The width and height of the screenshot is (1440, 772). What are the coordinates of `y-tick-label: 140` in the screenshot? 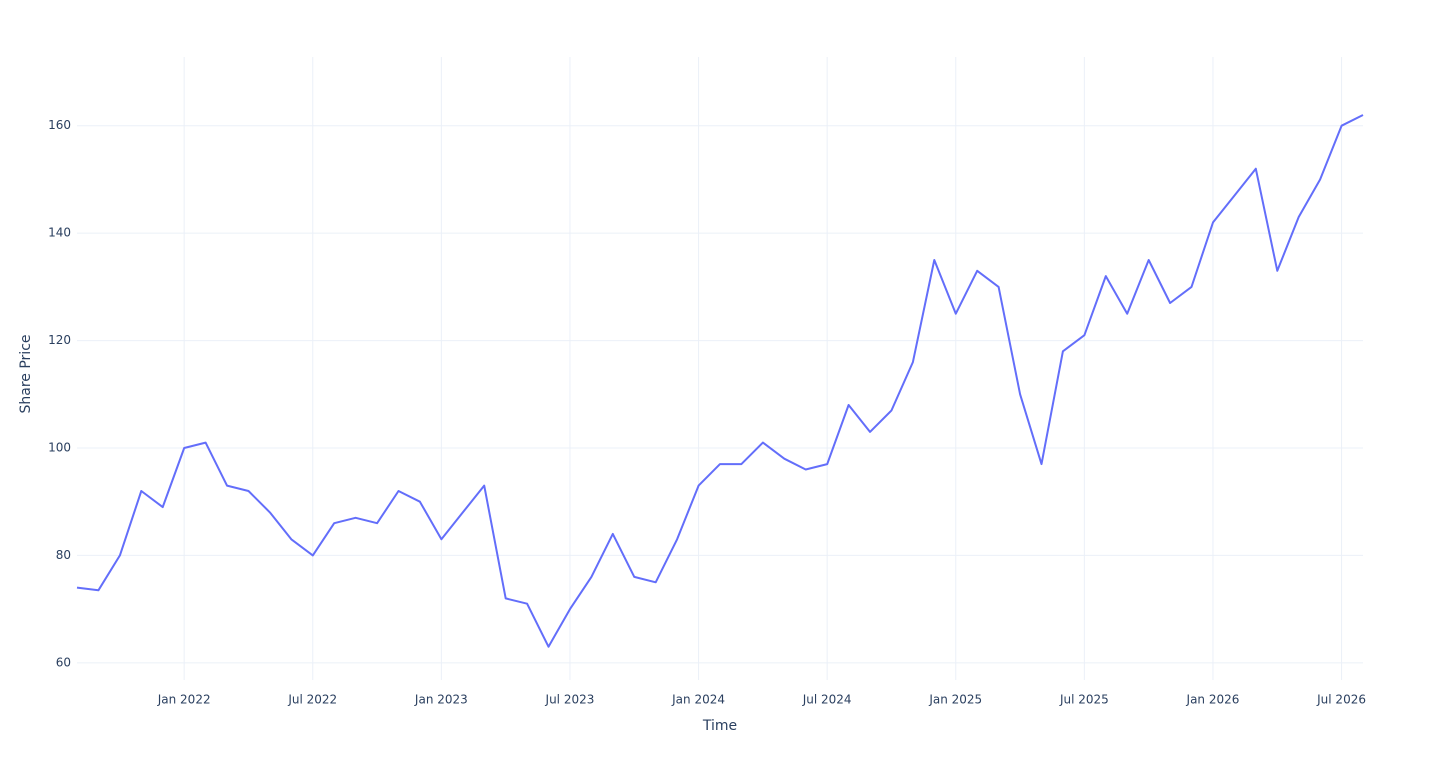 It's located at (59, 233).